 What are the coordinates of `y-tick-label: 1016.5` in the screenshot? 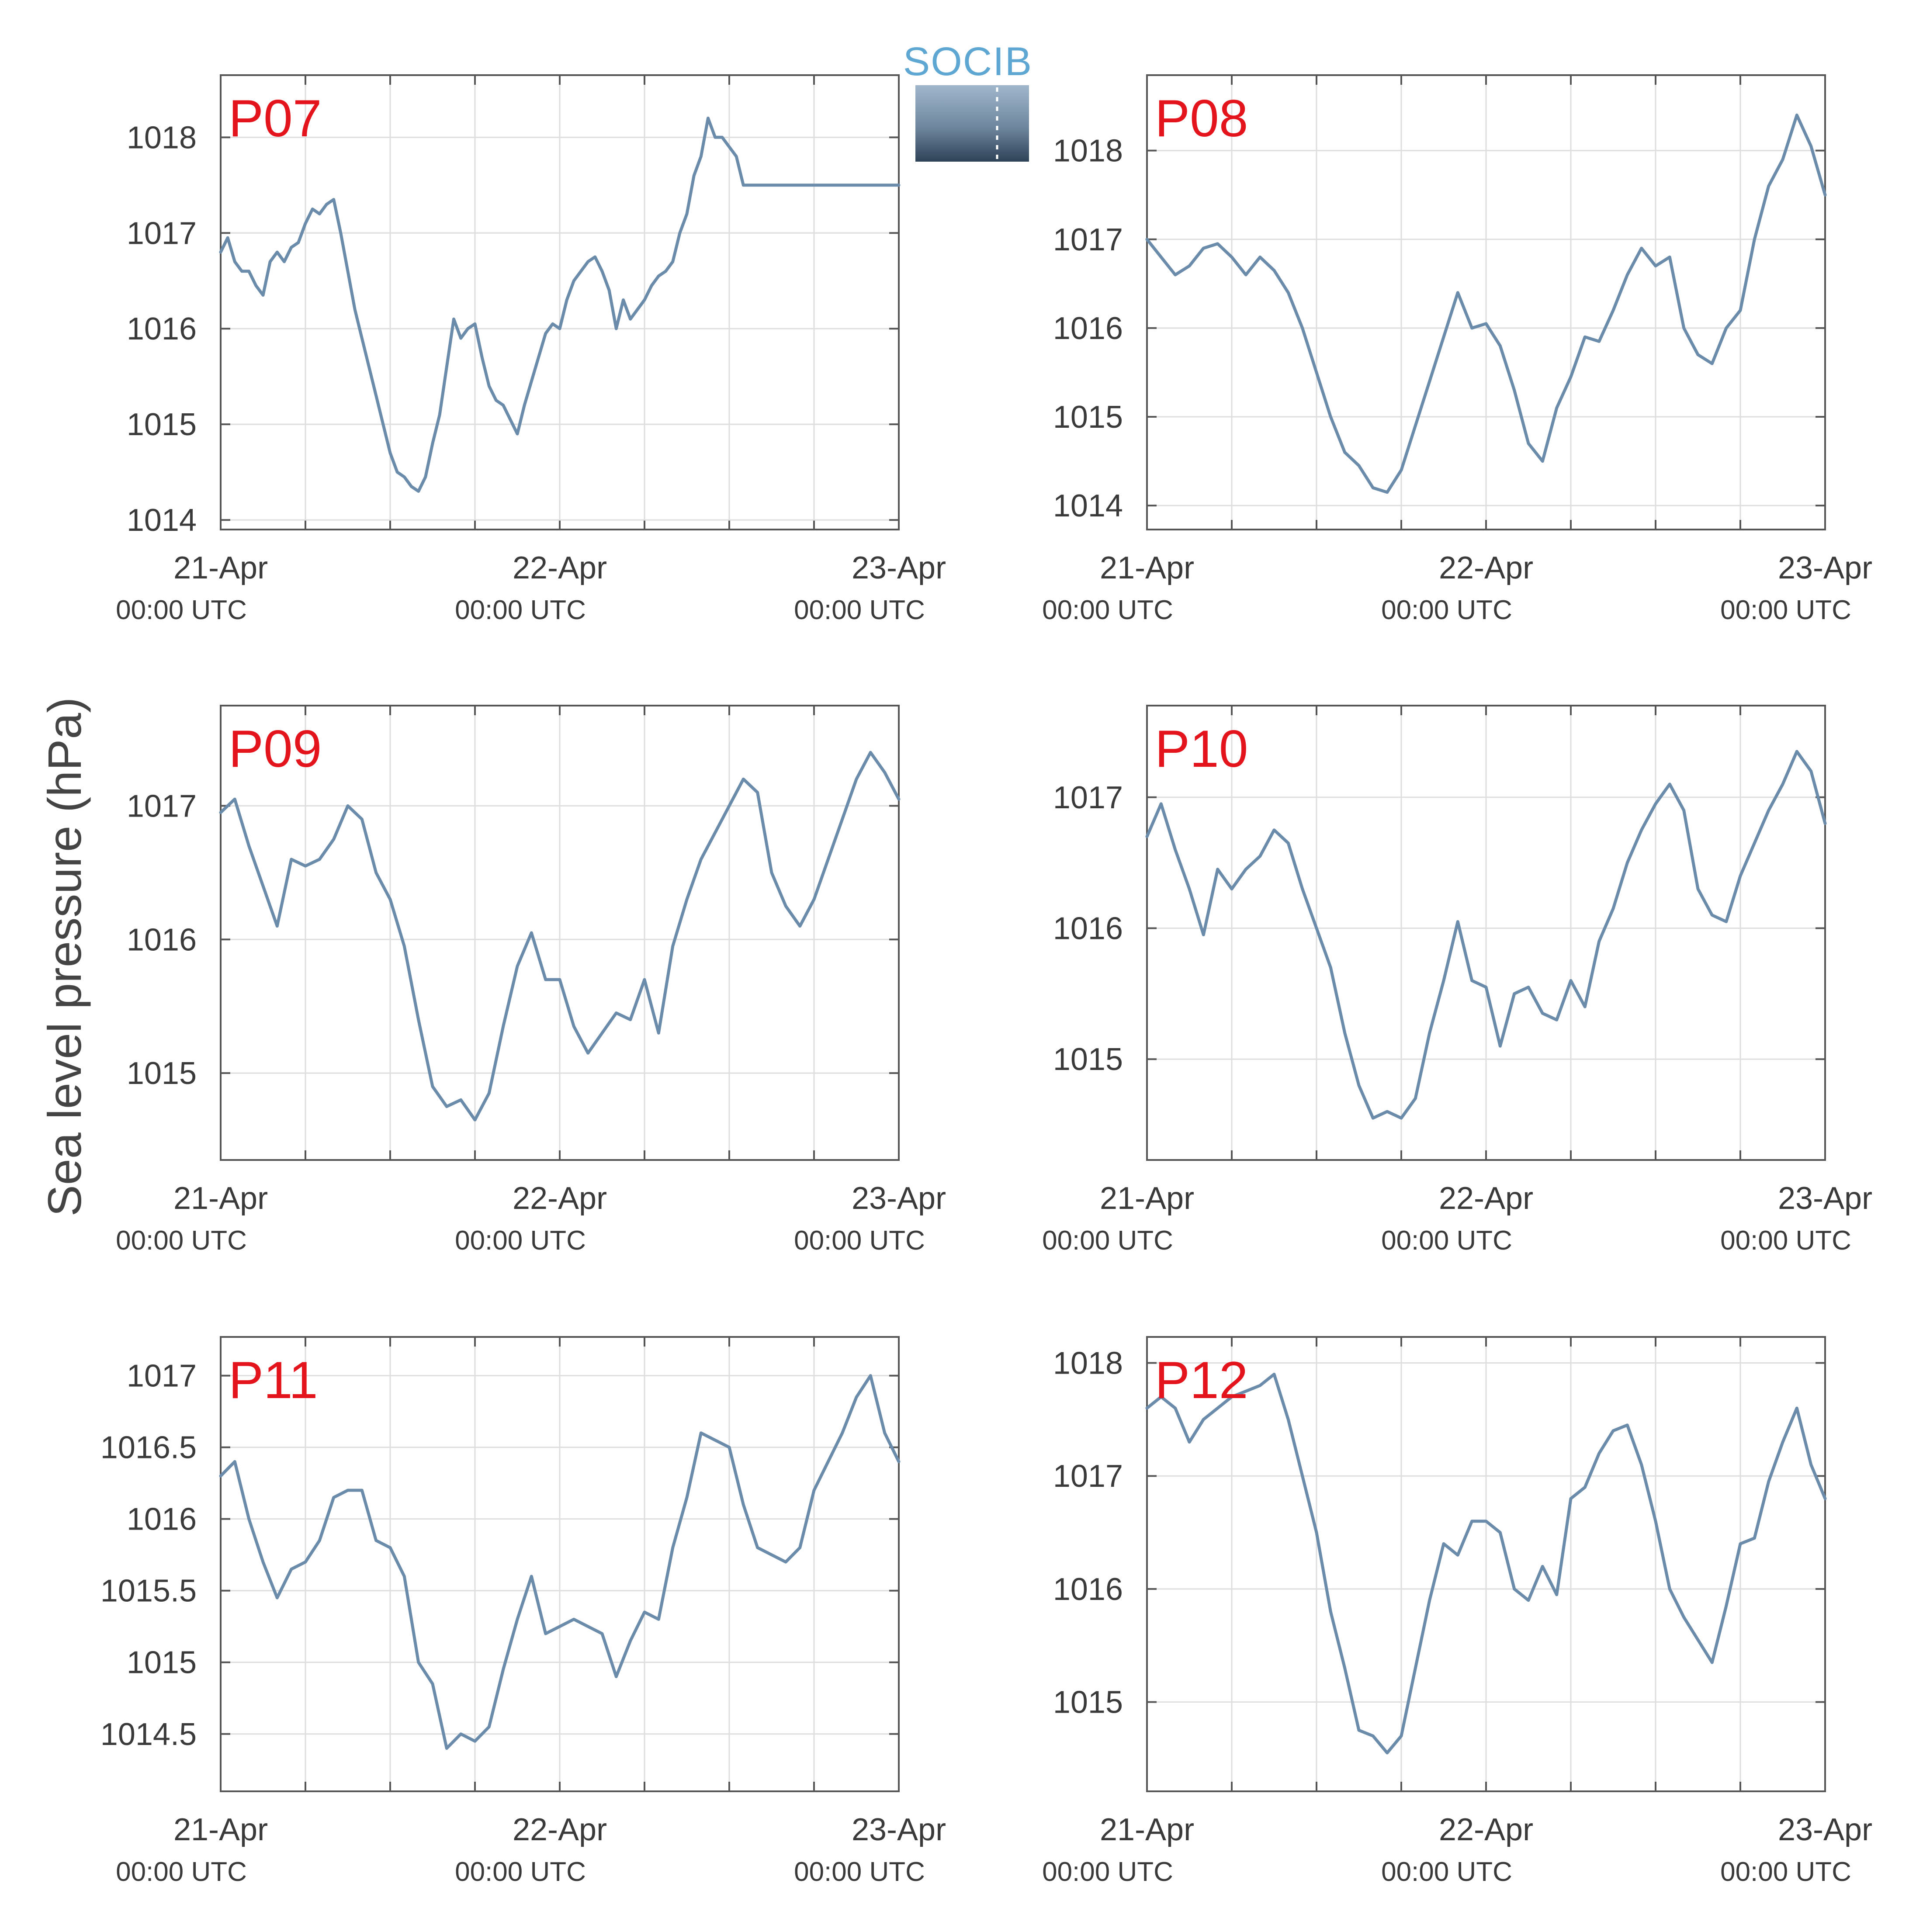 It's located at (148, 1447).